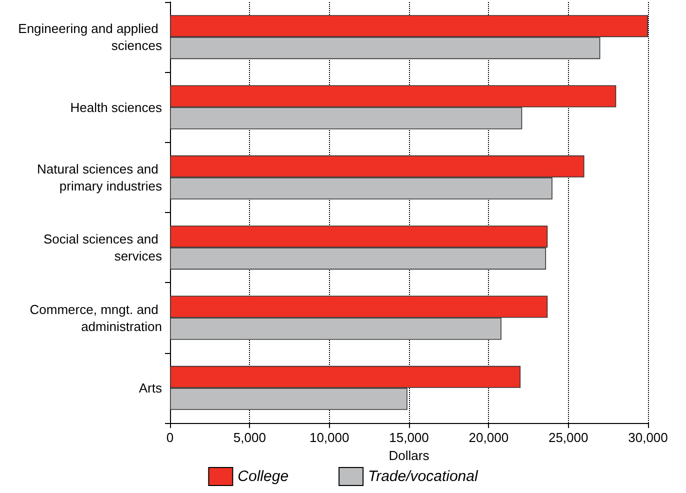 This screenshot has height=493, width=686. I want to click on x-axis-title: Dollars, so click(409, 455).